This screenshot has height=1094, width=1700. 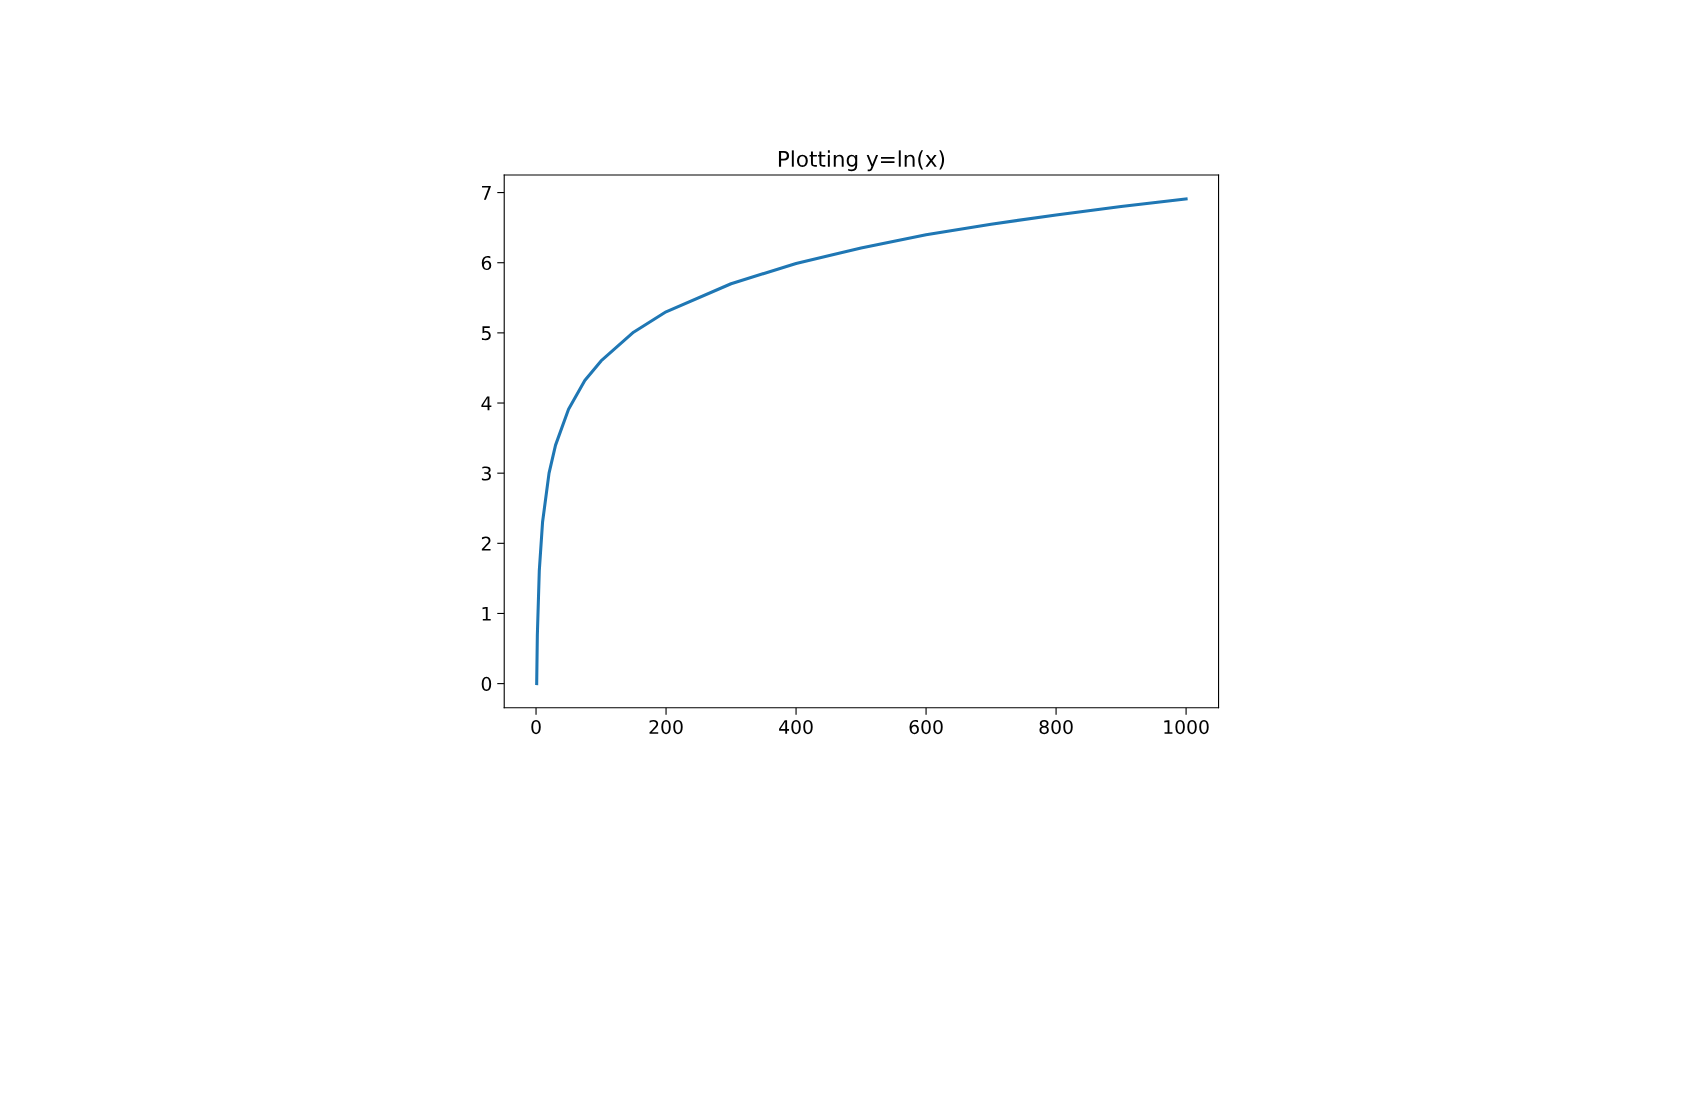 I want to click on y-tick-label: 1, so click(x=486, y=613).